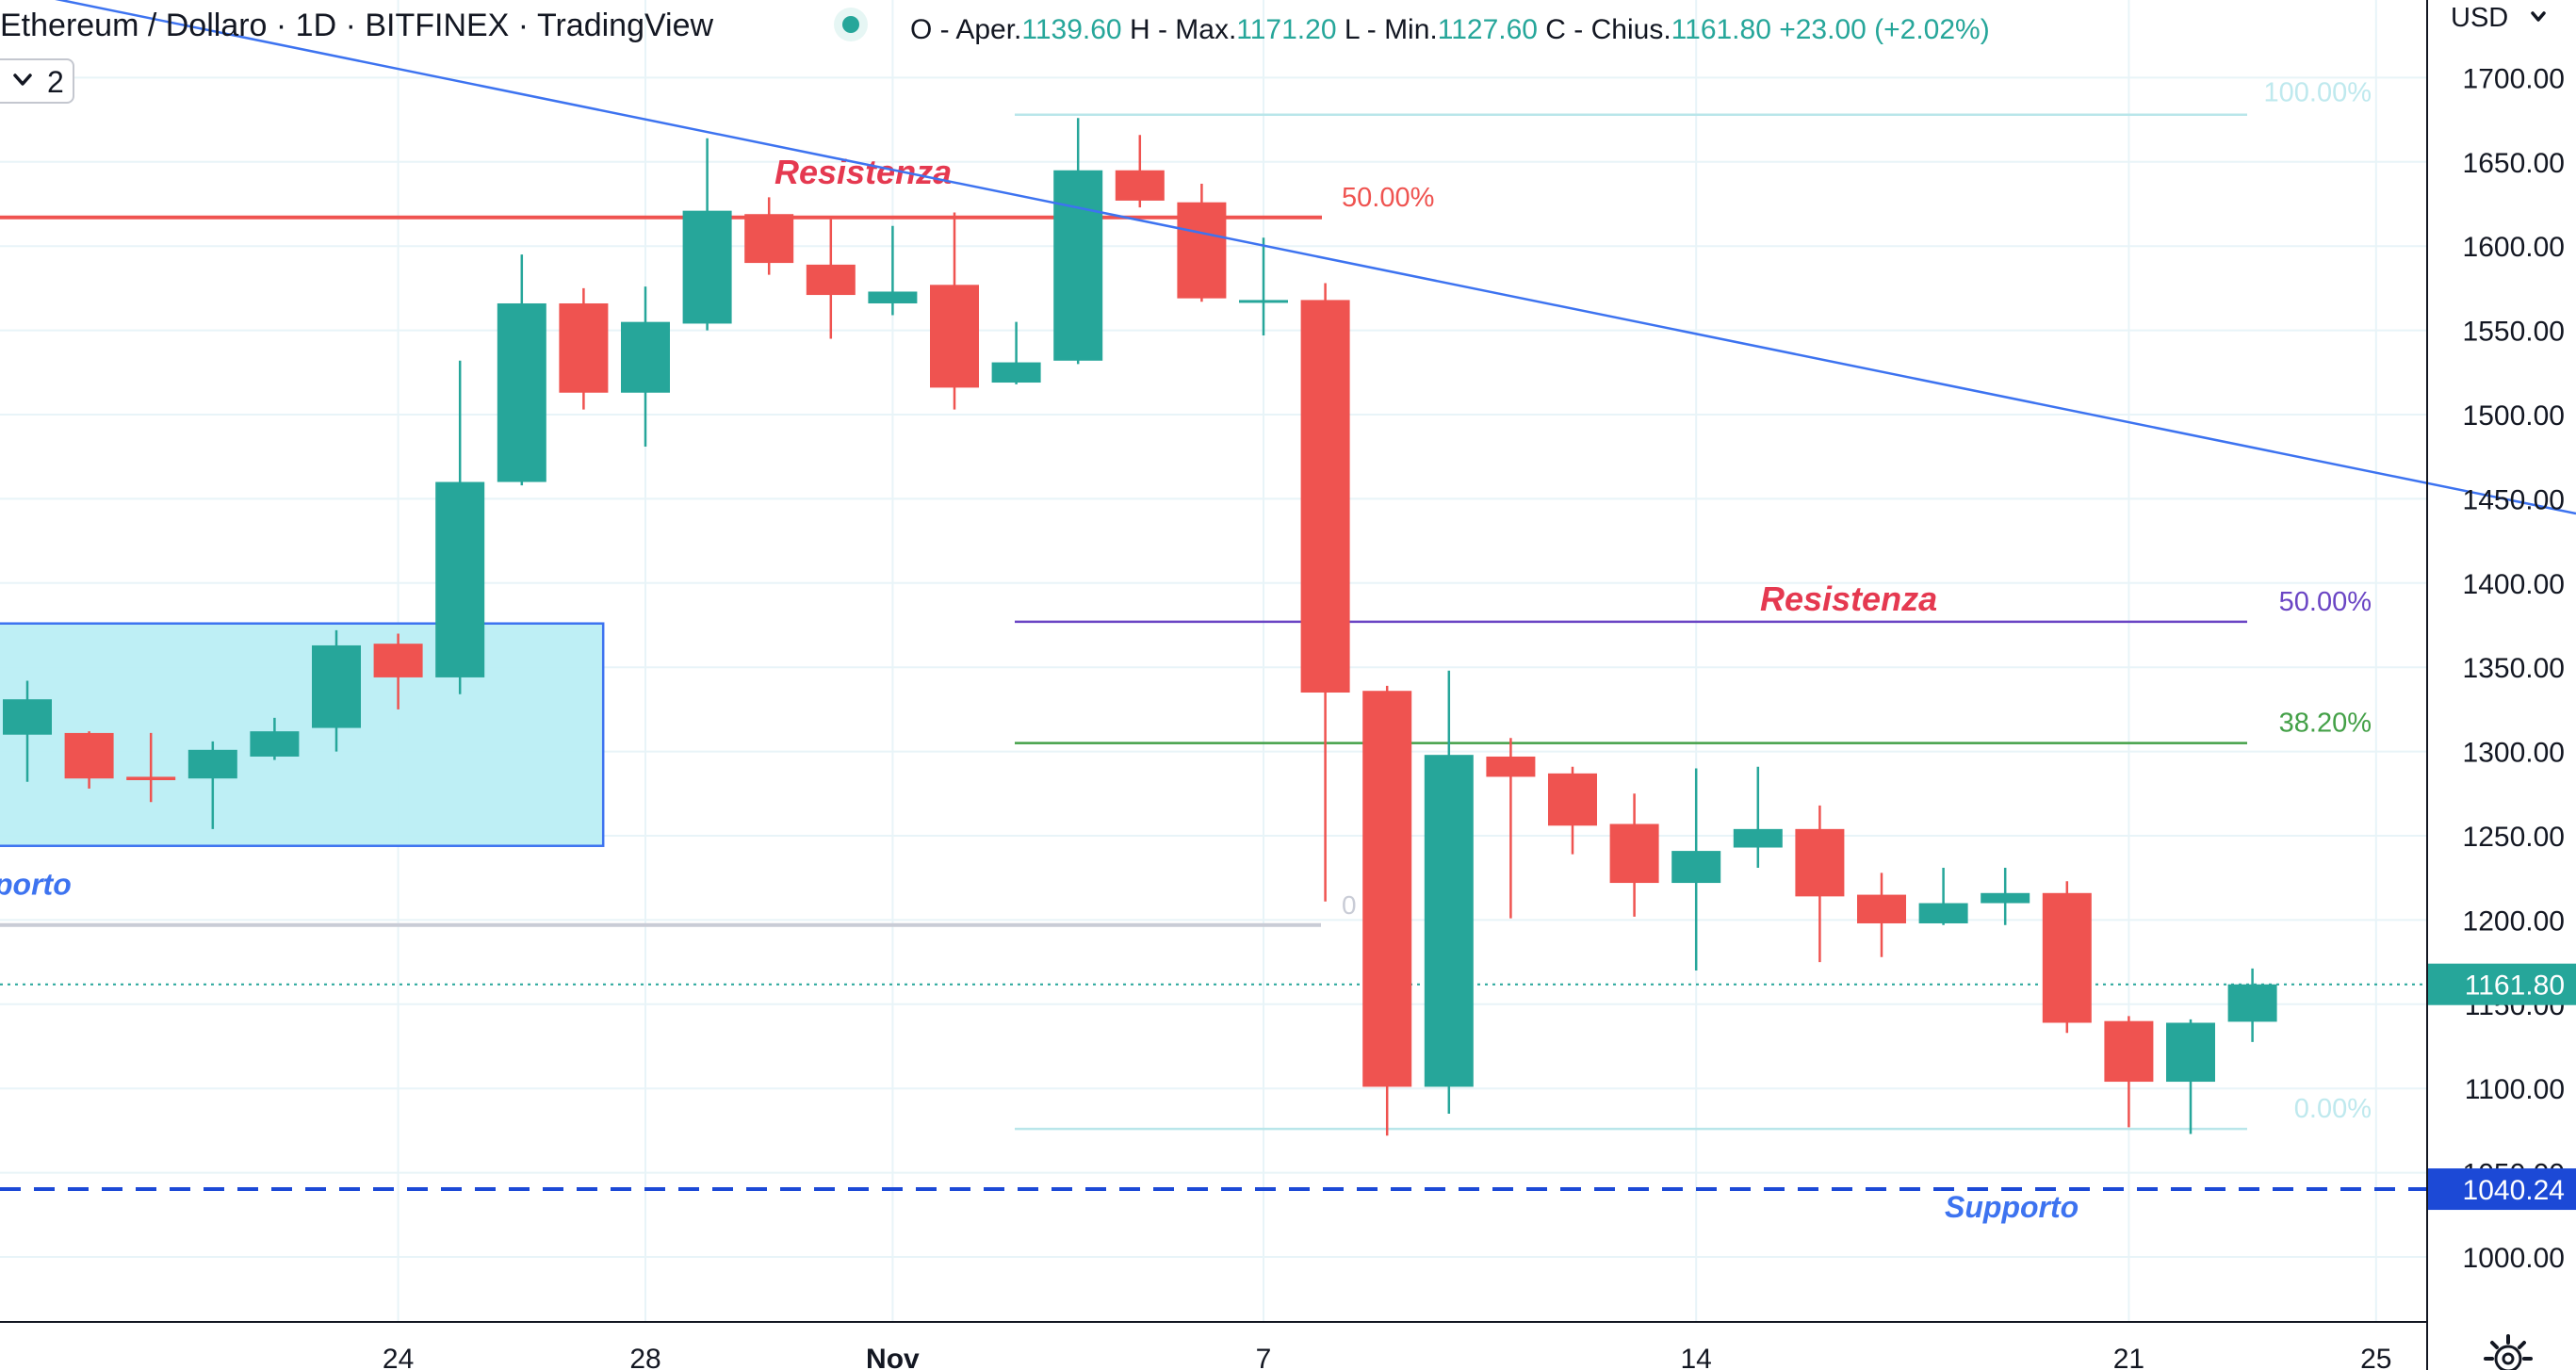 The image size is (2576, 1370). What do you see at coordinates (850, 24) in the screenshot?
I see `status-dot-inner-icon` at bounding box center [850, 24].